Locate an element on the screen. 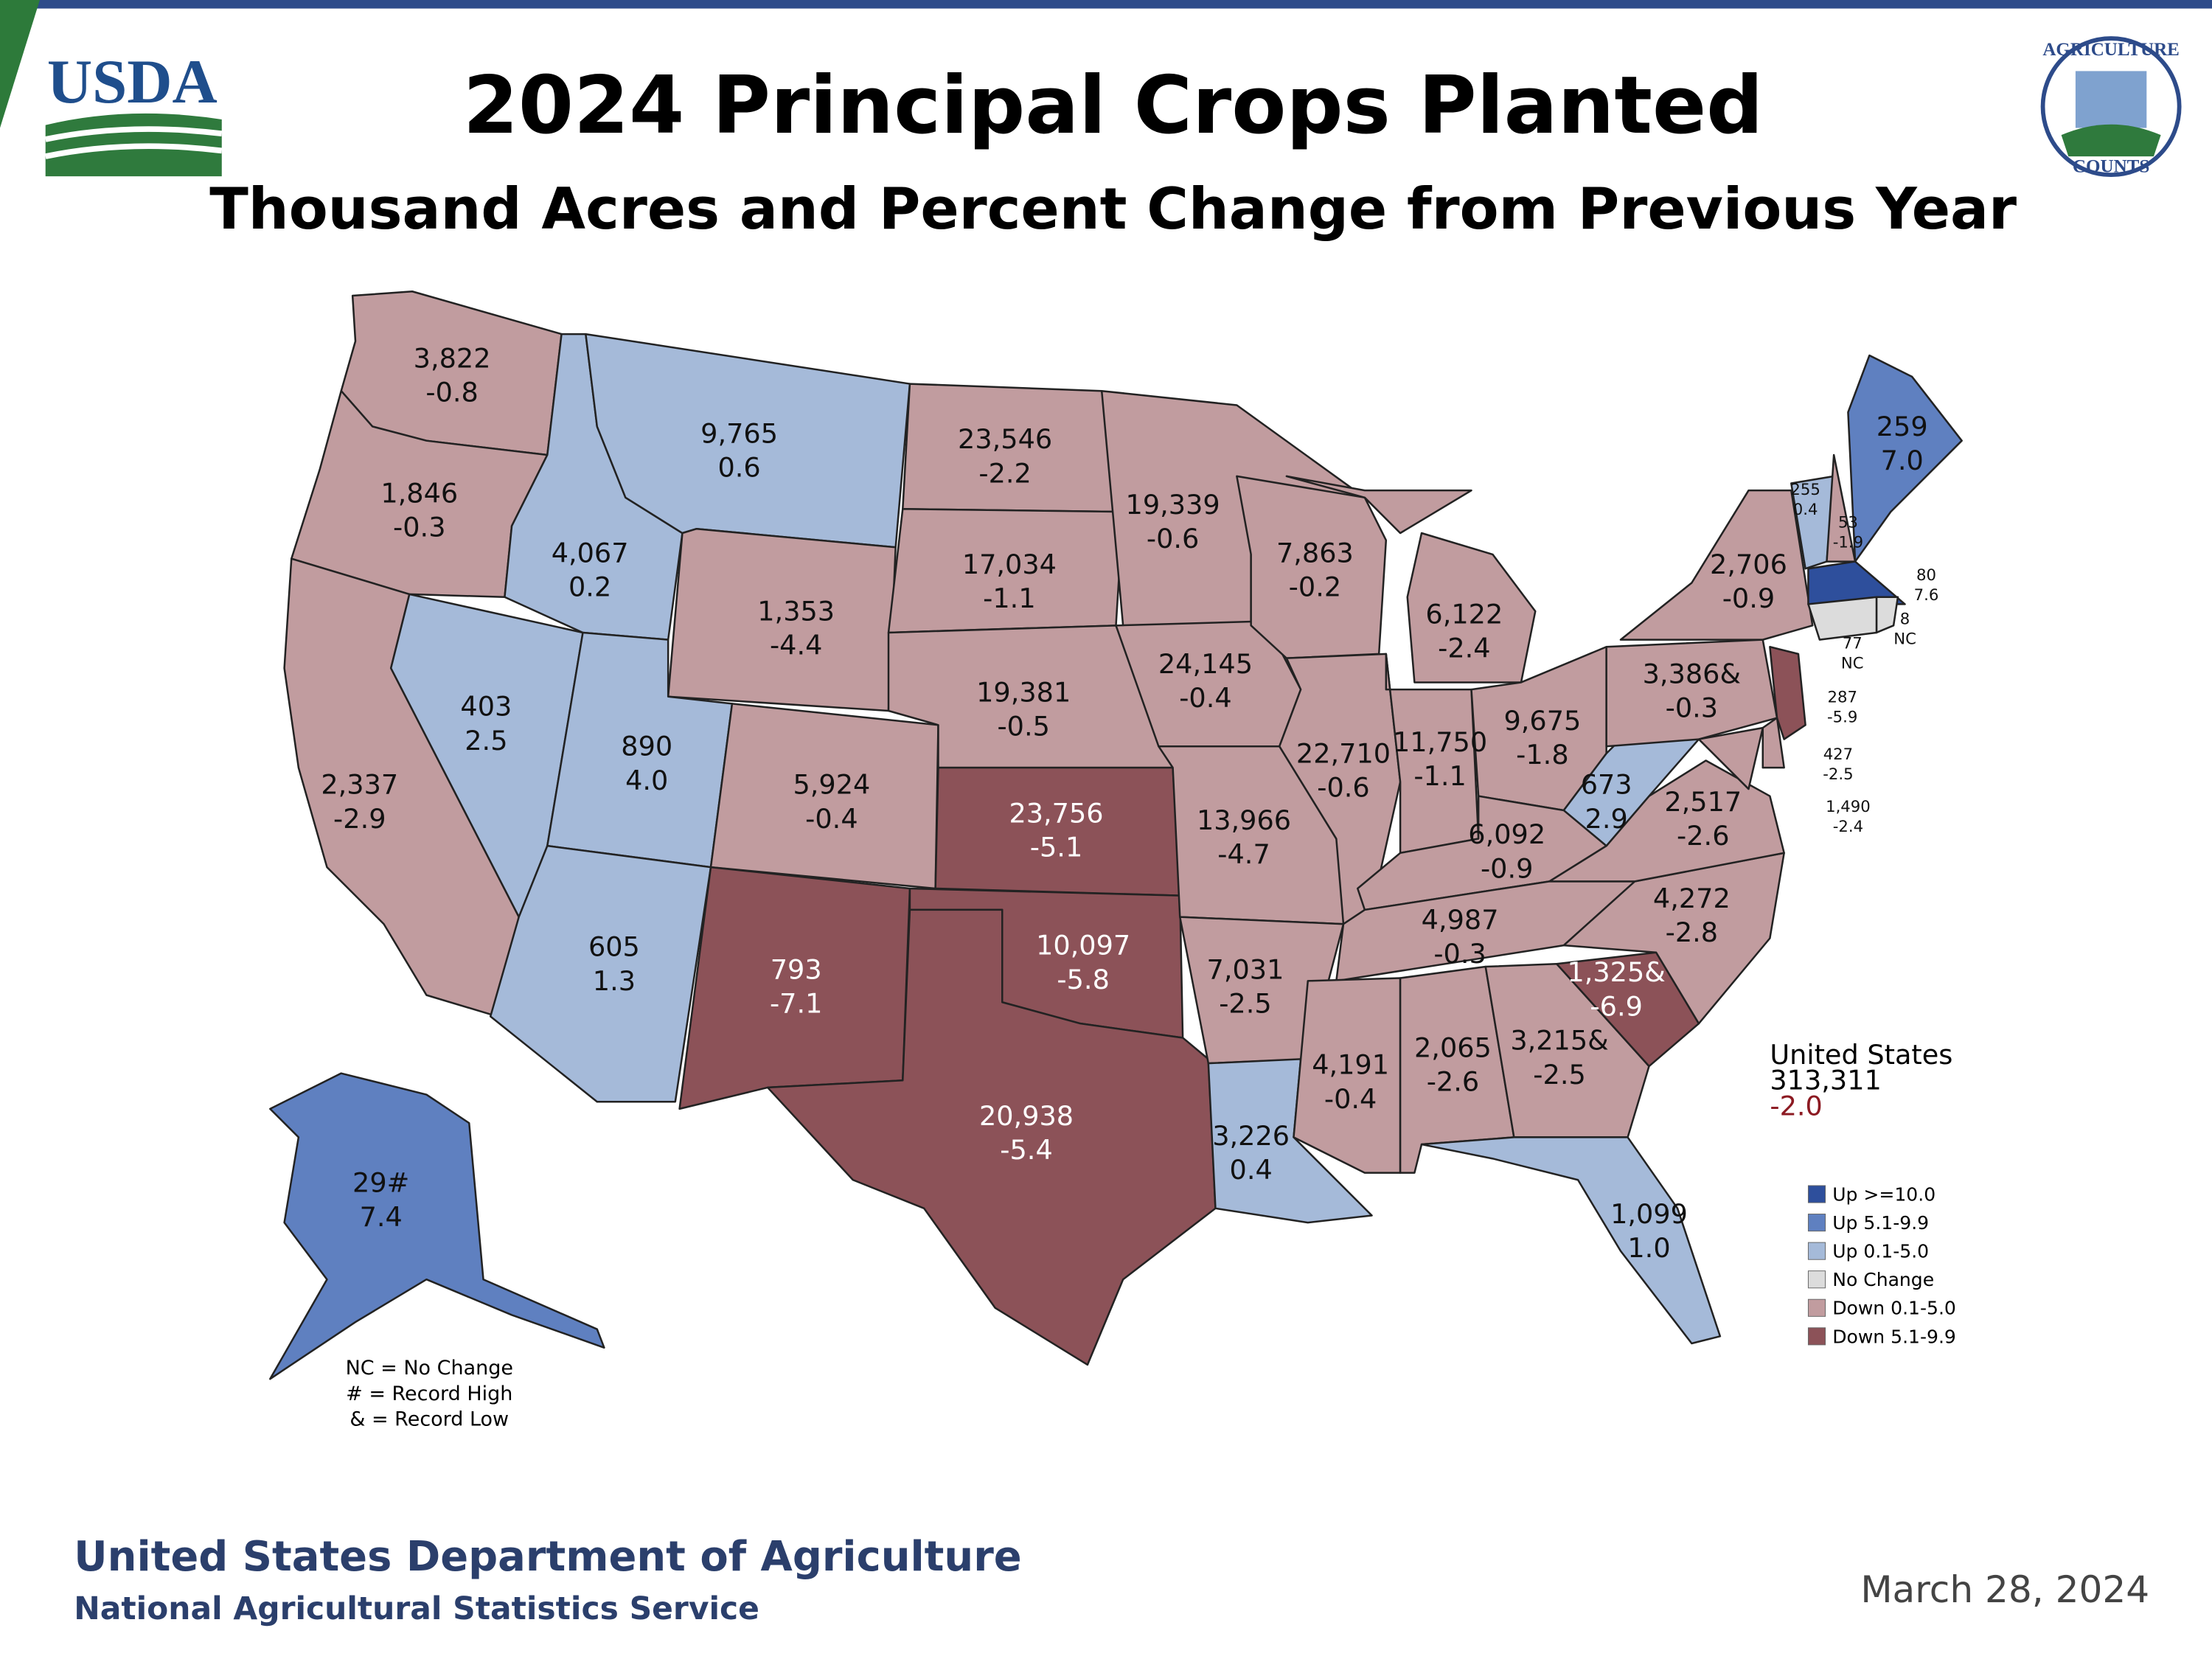 The width and height of the screenshot is (2212, 1659). state-acres: 605 is located at coordinates (614, 946).